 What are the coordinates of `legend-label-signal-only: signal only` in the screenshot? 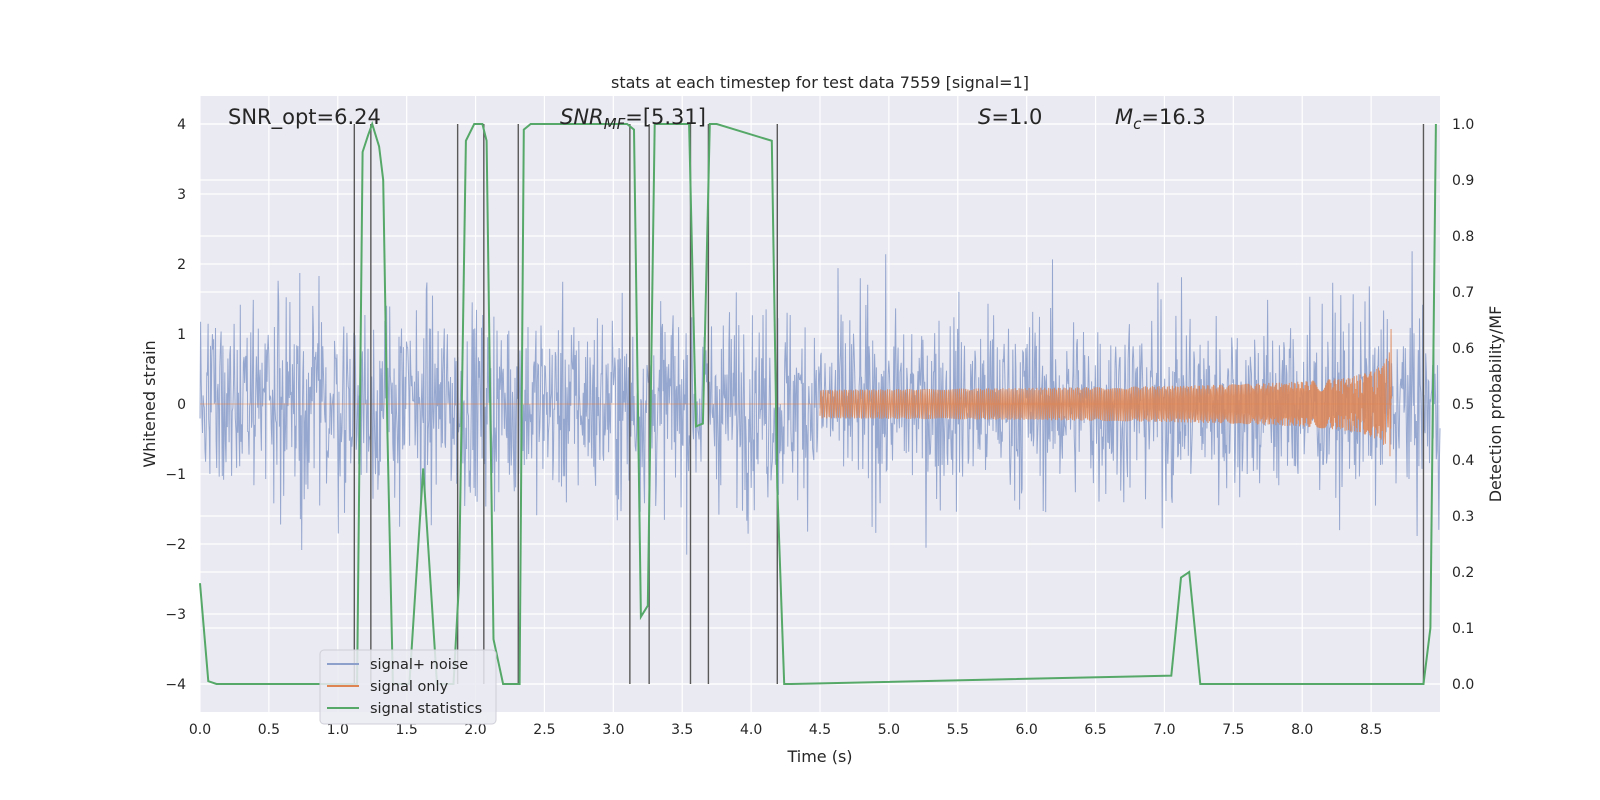 It's located at (409, 687).